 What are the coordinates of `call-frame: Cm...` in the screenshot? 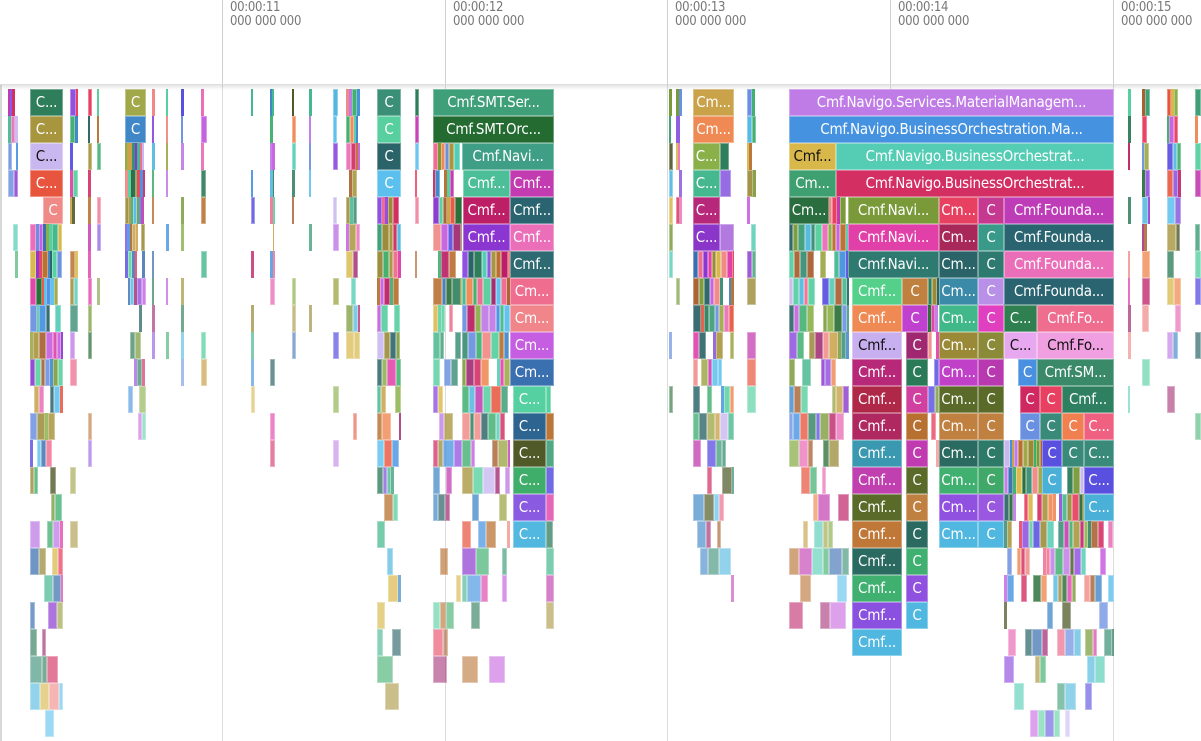 It's located at (958, 318).